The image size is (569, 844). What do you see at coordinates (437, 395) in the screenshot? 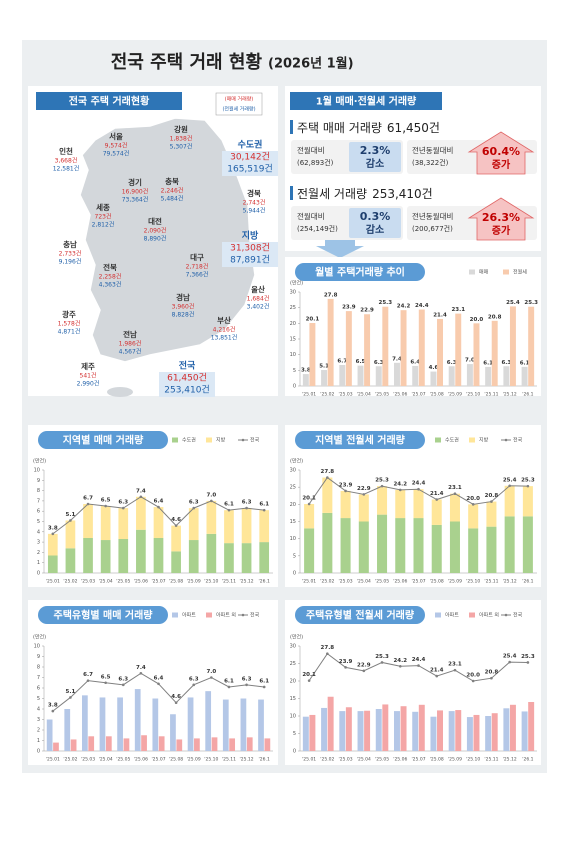
I see `x-tick-label: '25.08` at bounding box center [437, 395].